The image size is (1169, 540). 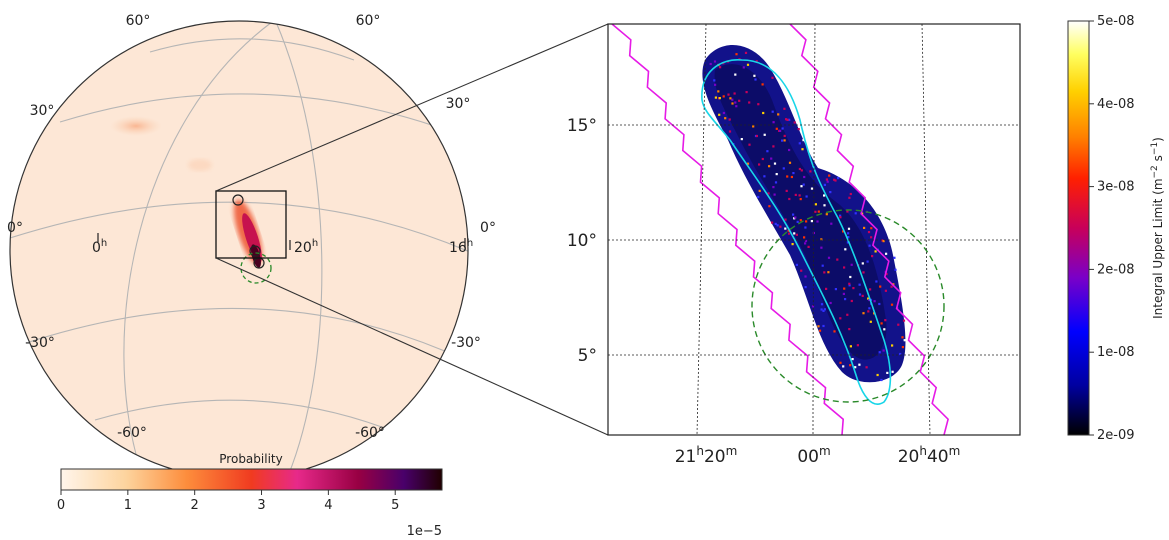 I want to click on cyan-contour, so click(x=796, y=232).